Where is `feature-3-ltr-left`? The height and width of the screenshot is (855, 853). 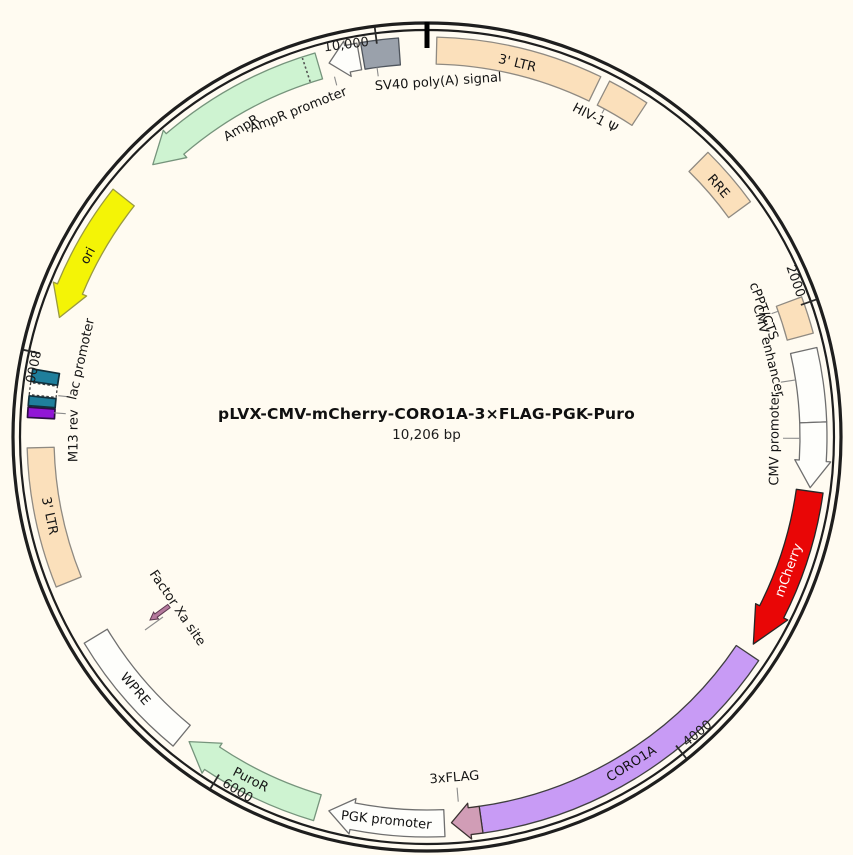
feature-3-ltr-left is located at coordinates (54, 517).